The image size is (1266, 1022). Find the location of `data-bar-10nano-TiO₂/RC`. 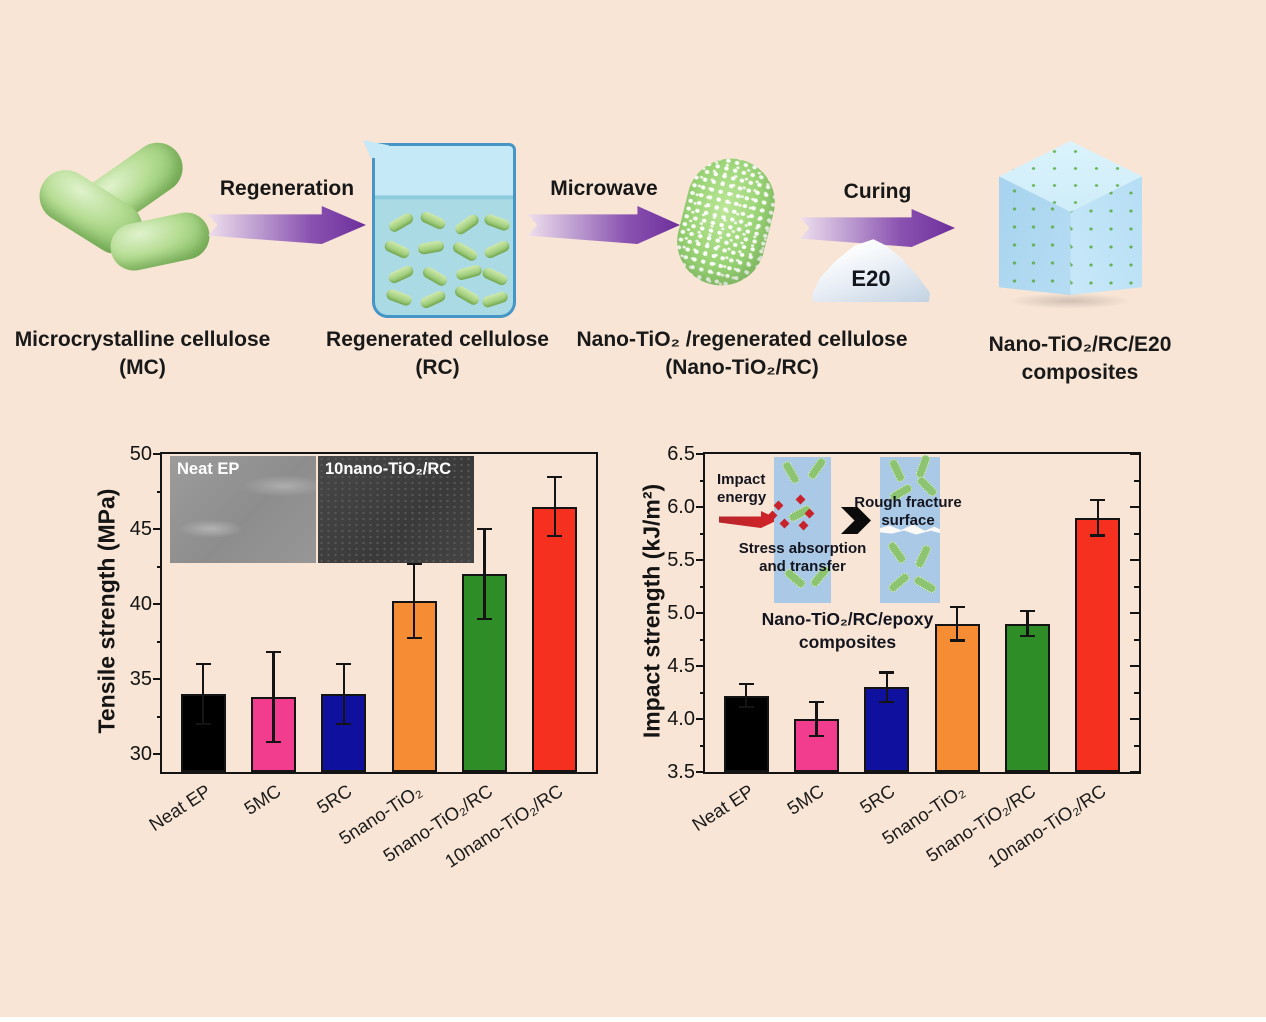

data-bar-10nano-TiO₂/RC is located at coordinates (555, 639).